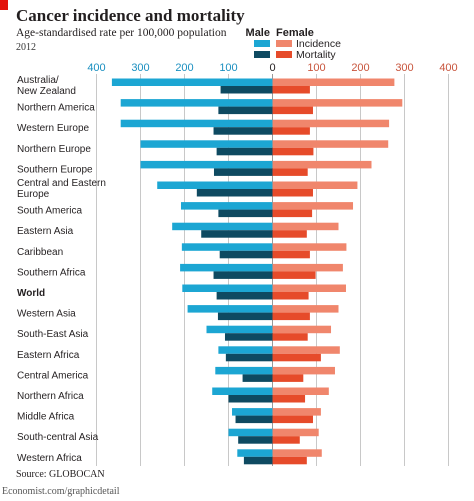 The height and width of the screenshot is (501, 474). What do you see at coordinates (272, 68) in the screenshot?
I see `x-tick-label-zero: 0` at bounding box center [272, 68].